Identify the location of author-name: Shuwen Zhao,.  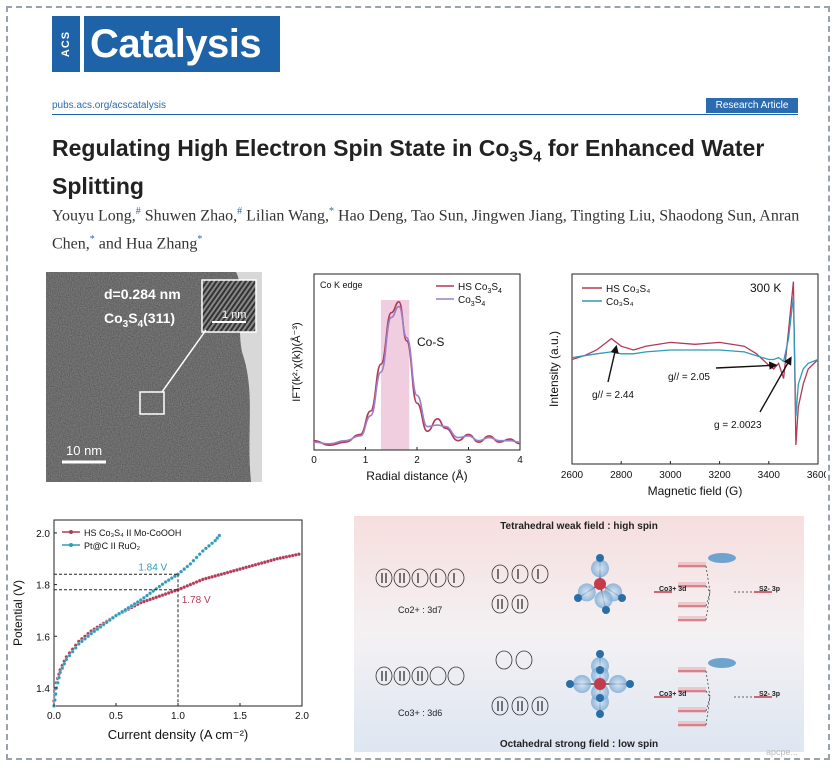
(189, 216).